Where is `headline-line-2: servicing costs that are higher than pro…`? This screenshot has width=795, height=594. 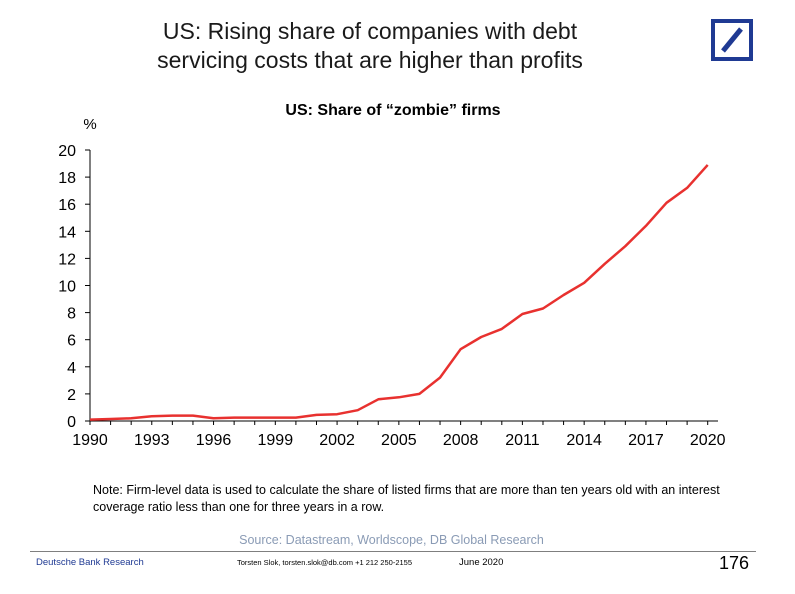
headline-line-2: servicing costs that are higher than pro… is located at coordinates (370, 60).